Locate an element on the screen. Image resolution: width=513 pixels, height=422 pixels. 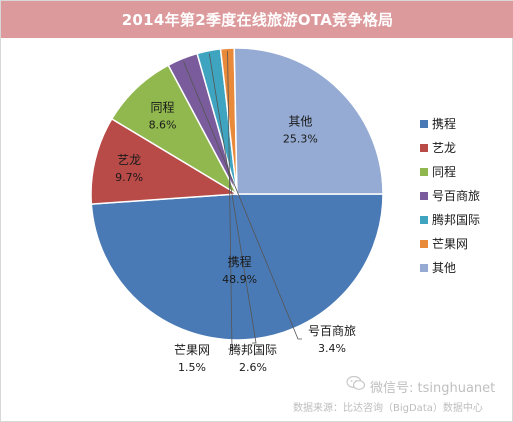
source-note: 数据来源：比达咨询（BigData）数据中心 is located at coordinates (388, 408).